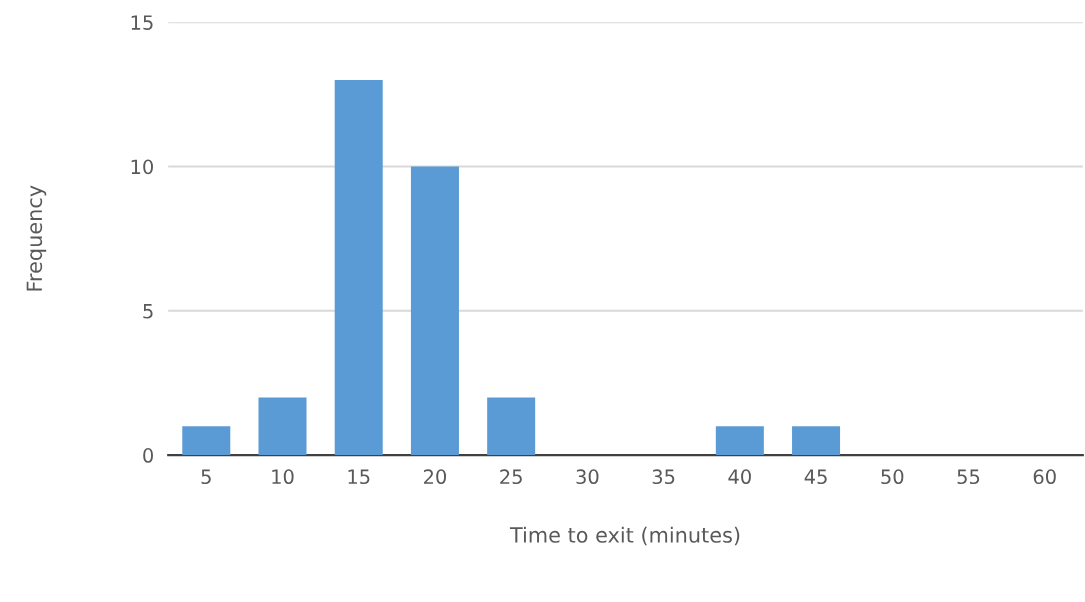  Describe the element at coordinates (359, 477) in the screenshot. I see `x-tick-label: 15` at that location.